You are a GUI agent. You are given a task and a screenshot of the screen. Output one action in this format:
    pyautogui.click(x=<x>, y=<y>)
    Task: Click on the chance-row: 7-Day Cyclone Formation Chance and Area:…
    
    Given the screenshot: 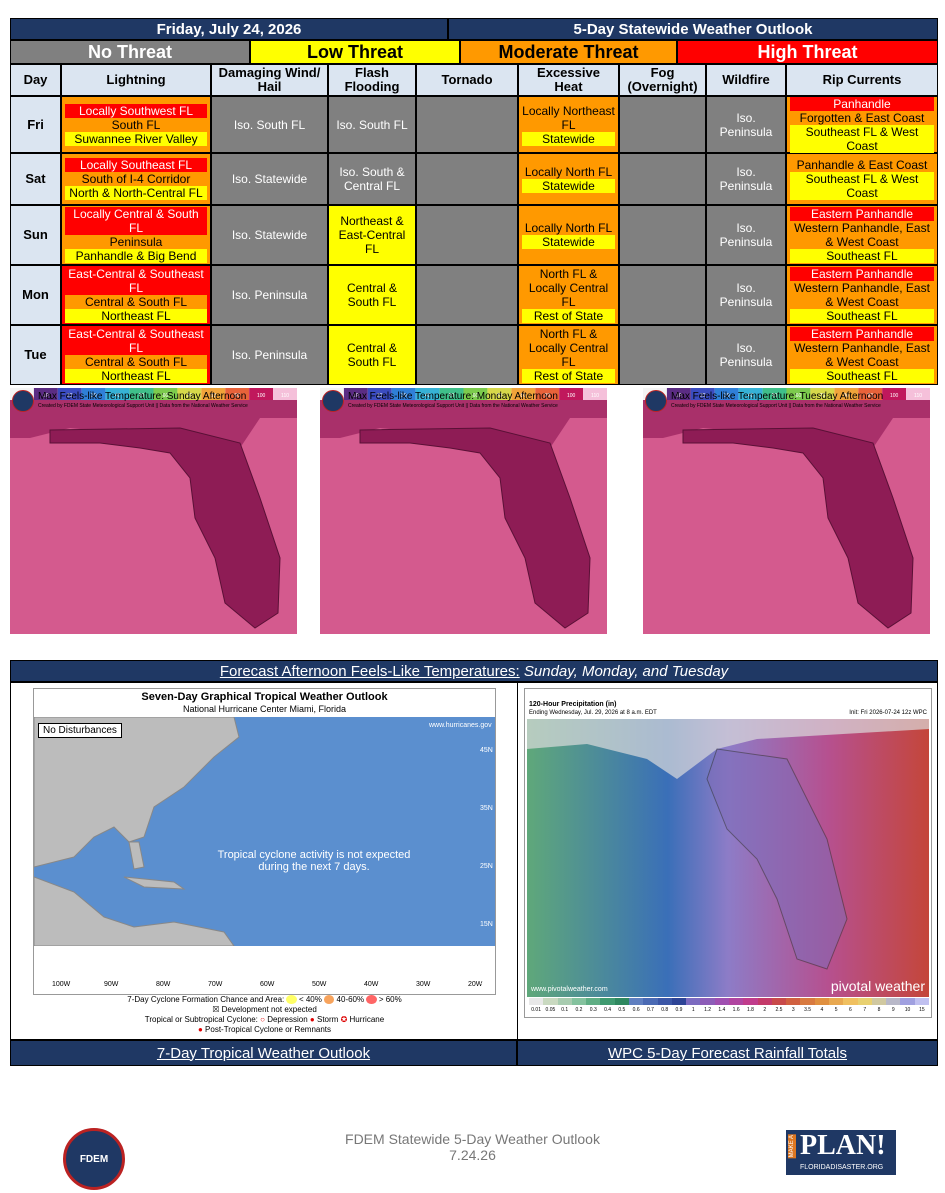 What is the action you would take?
    pyautogui.click(x=264, y=1000)
    